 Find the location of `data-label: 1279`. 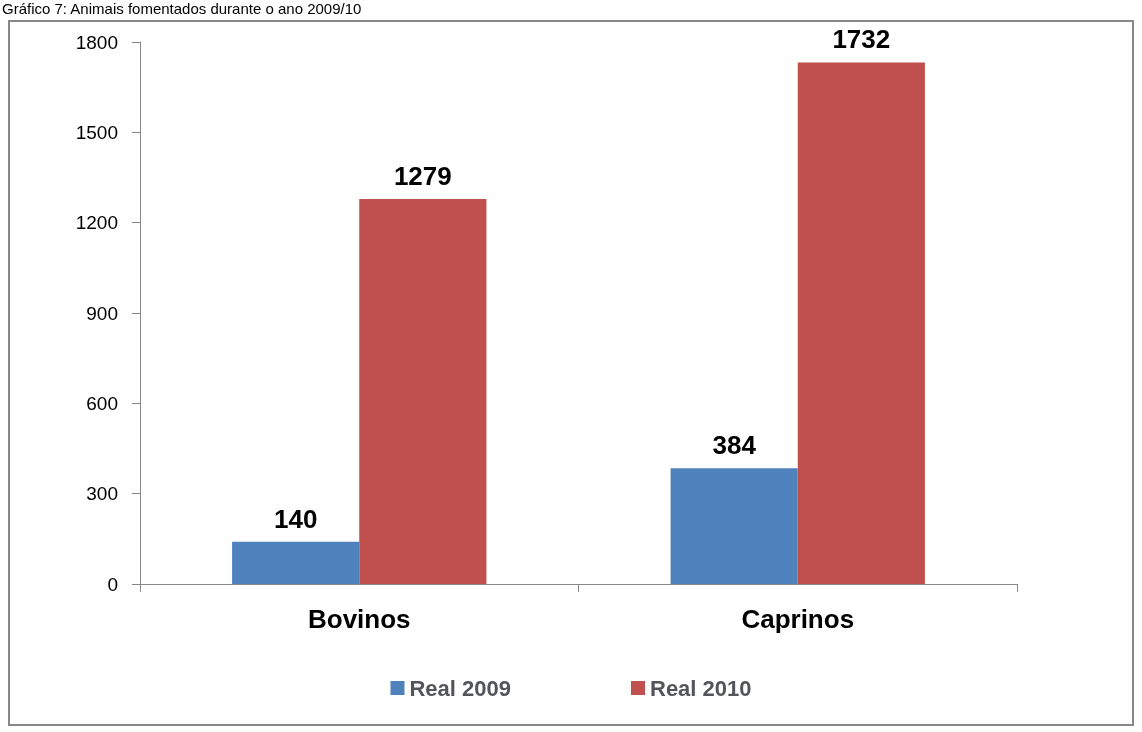

data-label: 1279 is located at coordinates (422, 175).